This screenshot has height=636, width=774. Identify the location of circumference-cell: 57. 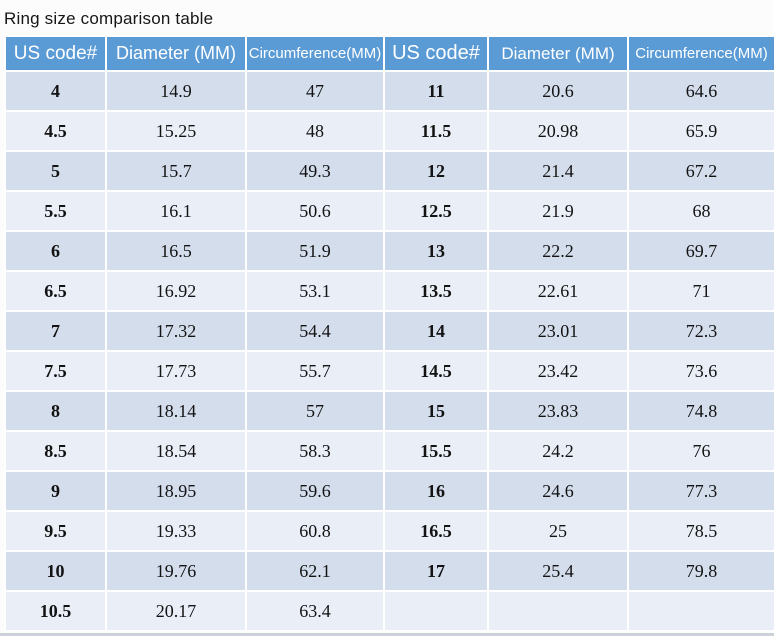
(315, 411).